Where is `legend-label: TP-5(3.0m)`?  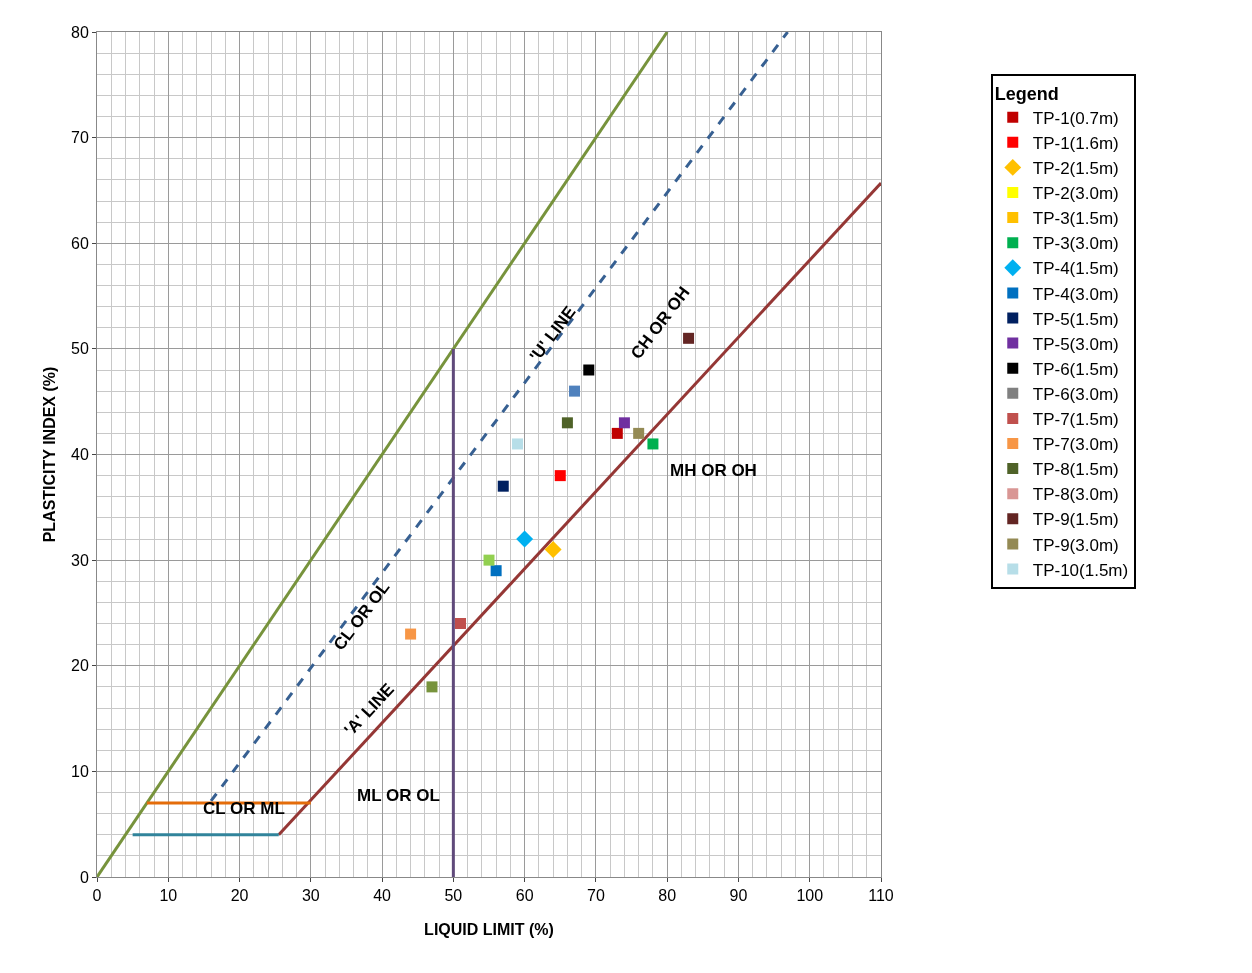
legend-label: TP-5(3.0m) is located at coordinates (1075, 344).